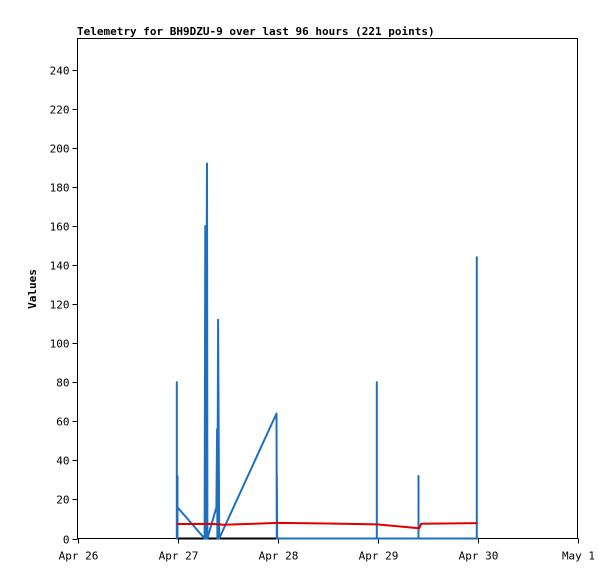 The image size is (615, 579). What do you see at coordinates (66, 540) in the screenshot?
I see `y-tick-label: 0` at bounding box center [66, 540].